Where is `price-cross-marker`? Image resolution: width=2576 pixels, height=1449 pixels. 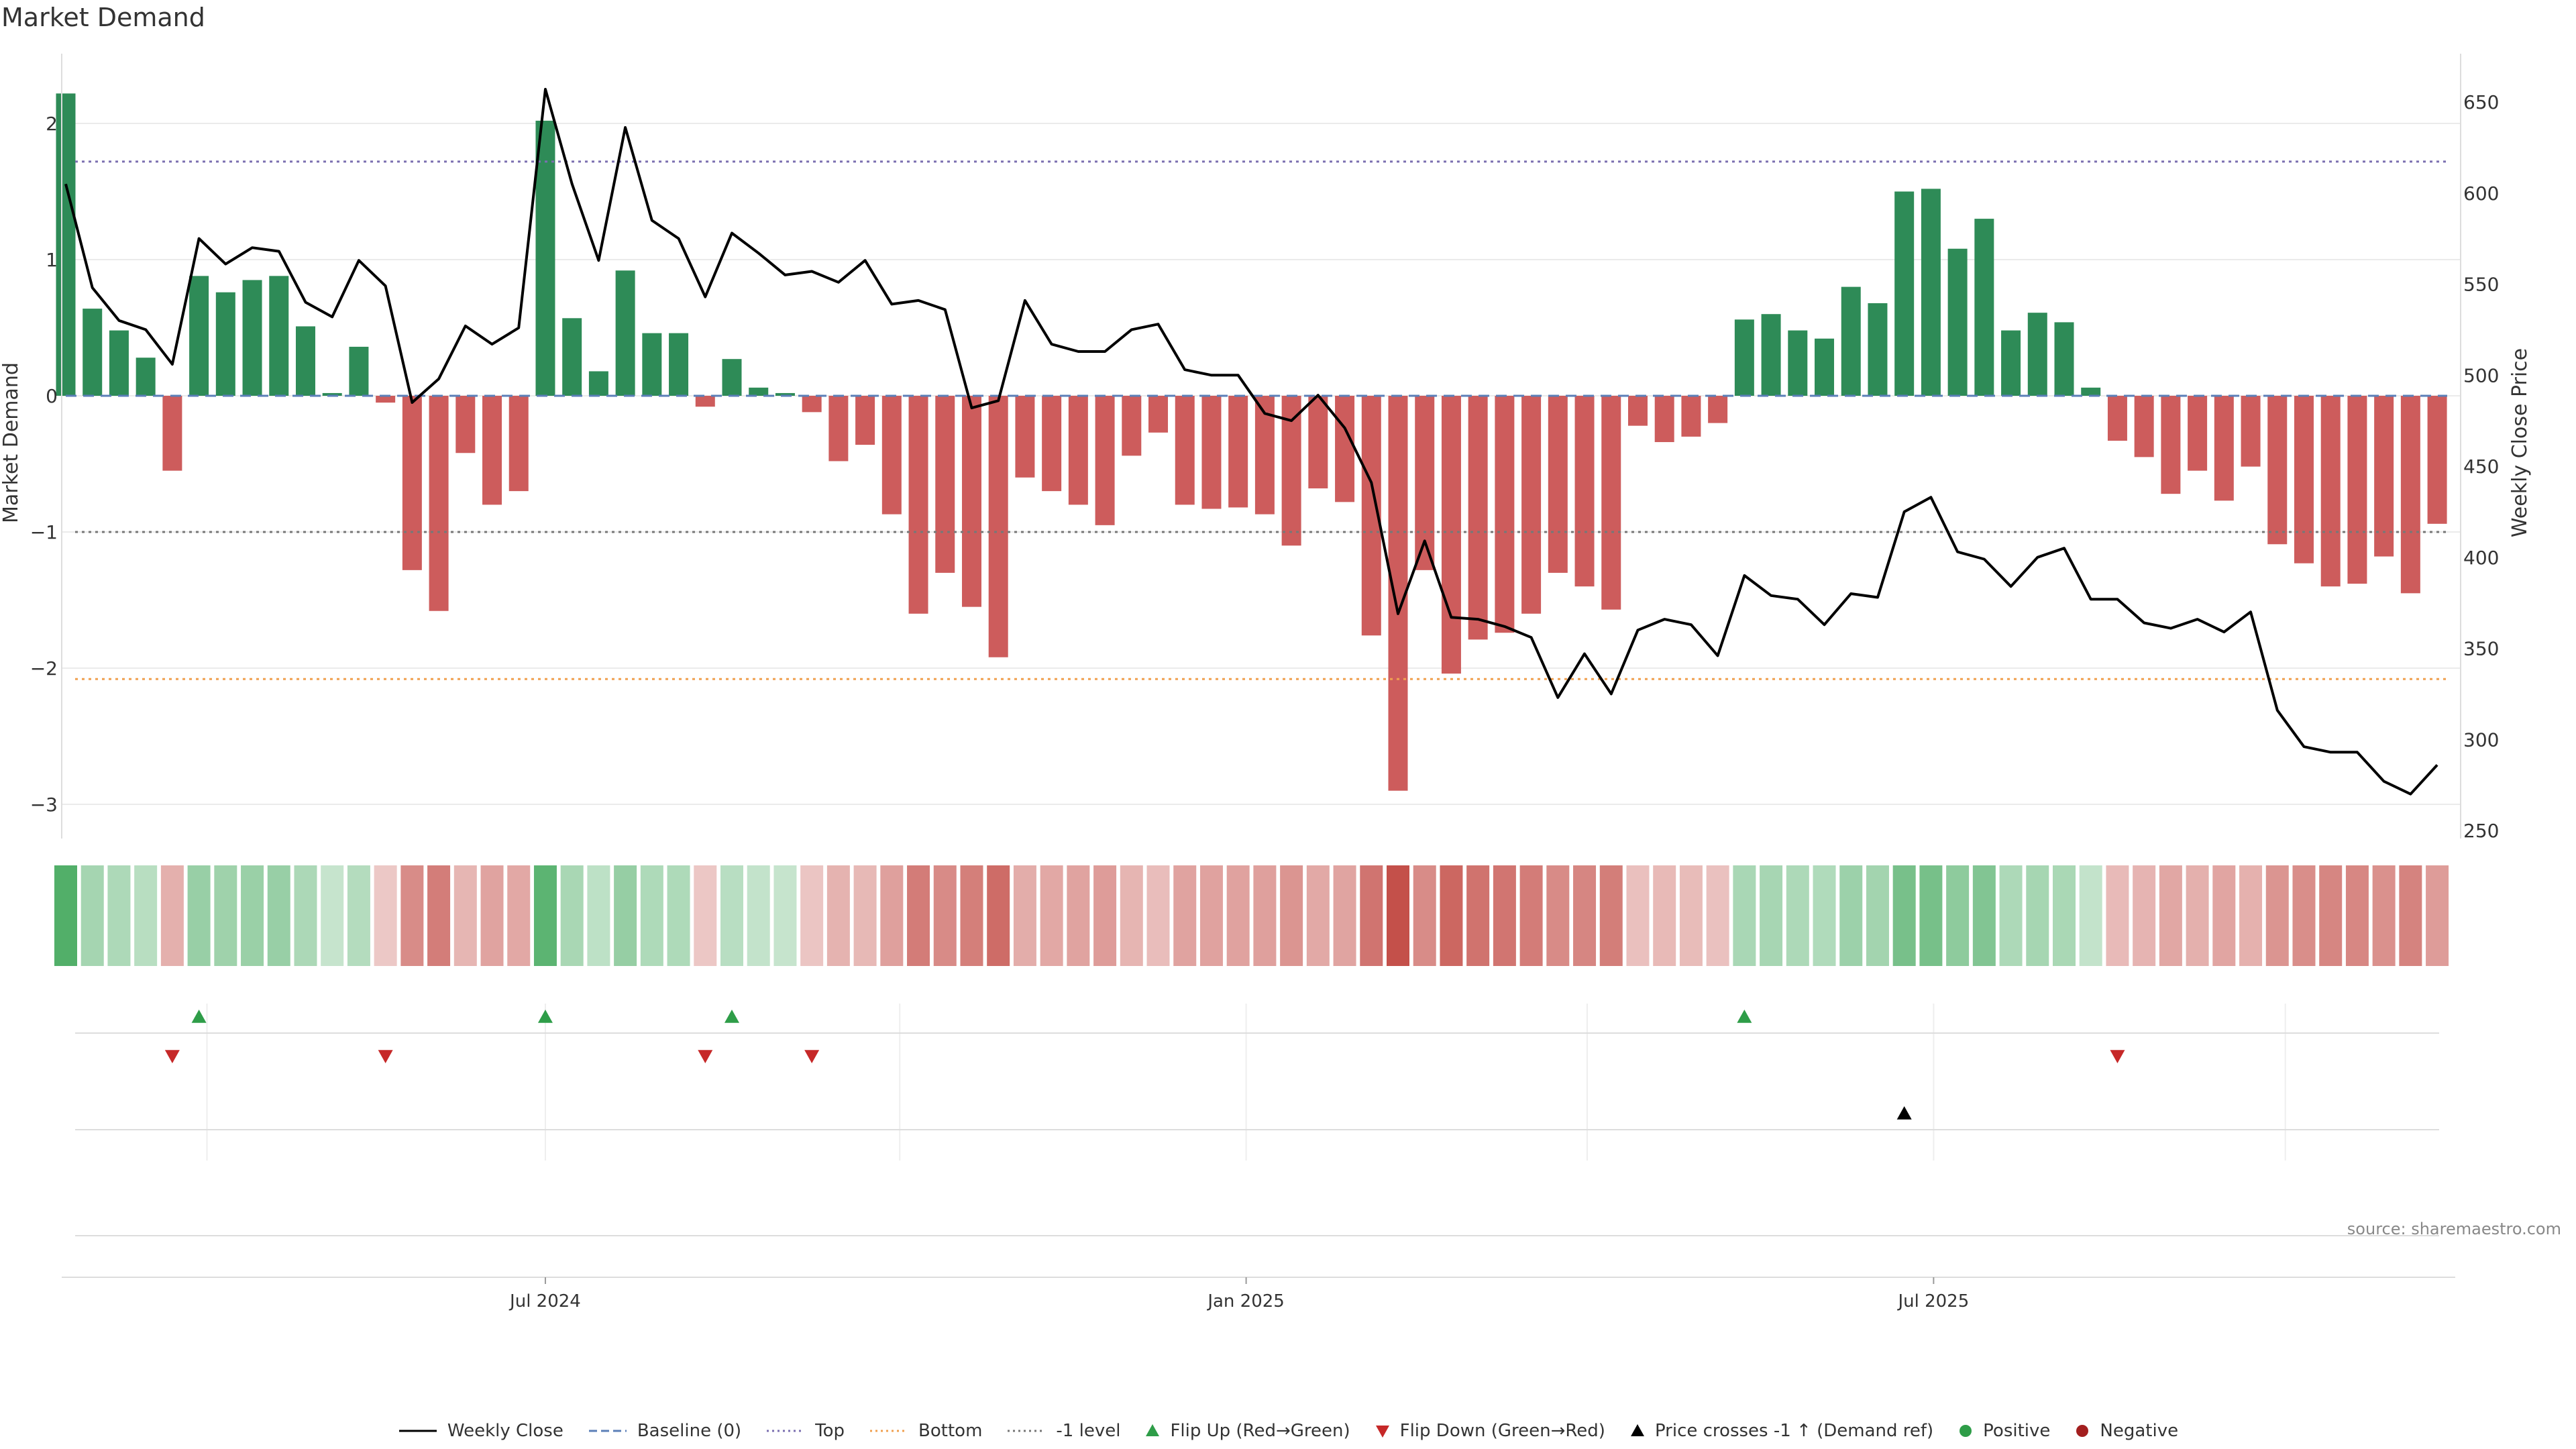
price-cross-marker is located at coordinates (1904, 1113).